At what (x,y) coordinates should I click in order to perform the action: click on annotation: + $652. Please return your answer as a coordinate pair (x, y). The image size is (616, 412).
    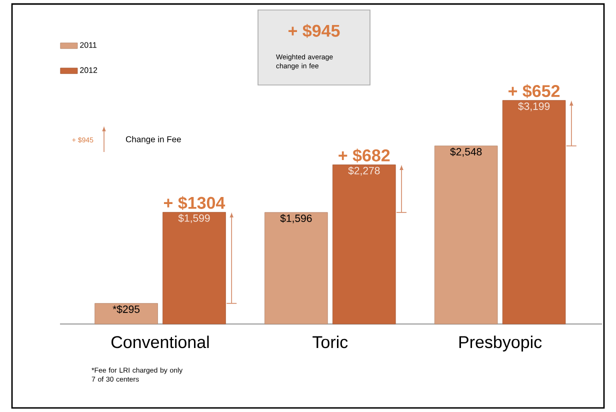
    Looking at the image, I should click on (534, 91).